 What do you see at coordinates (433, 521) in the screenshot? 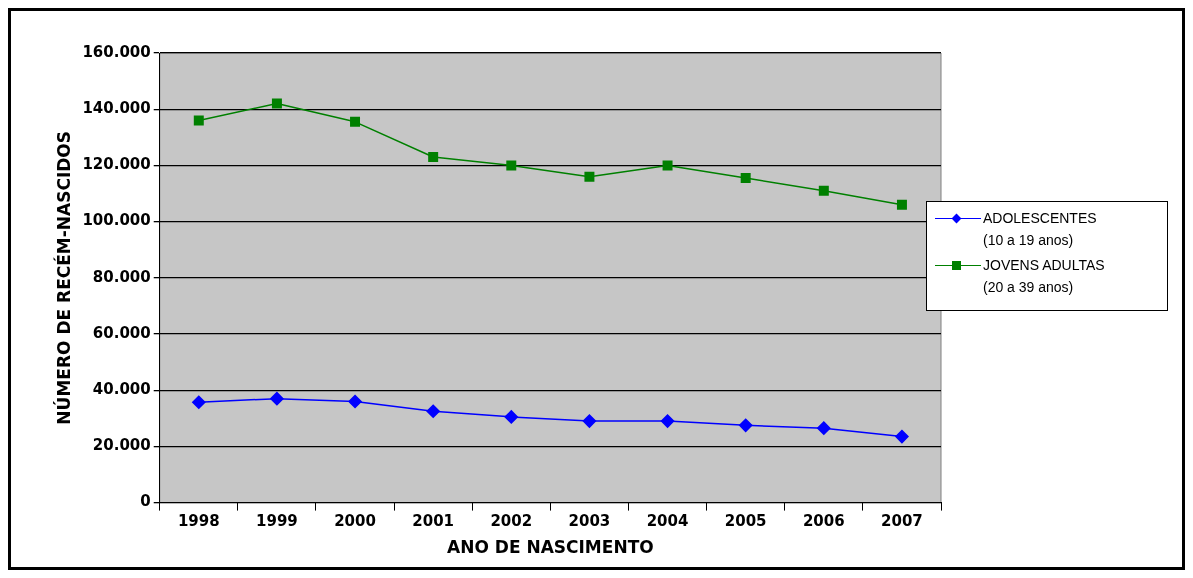
I see `x-tick-label: 2001` at bounding box center [433, 521].